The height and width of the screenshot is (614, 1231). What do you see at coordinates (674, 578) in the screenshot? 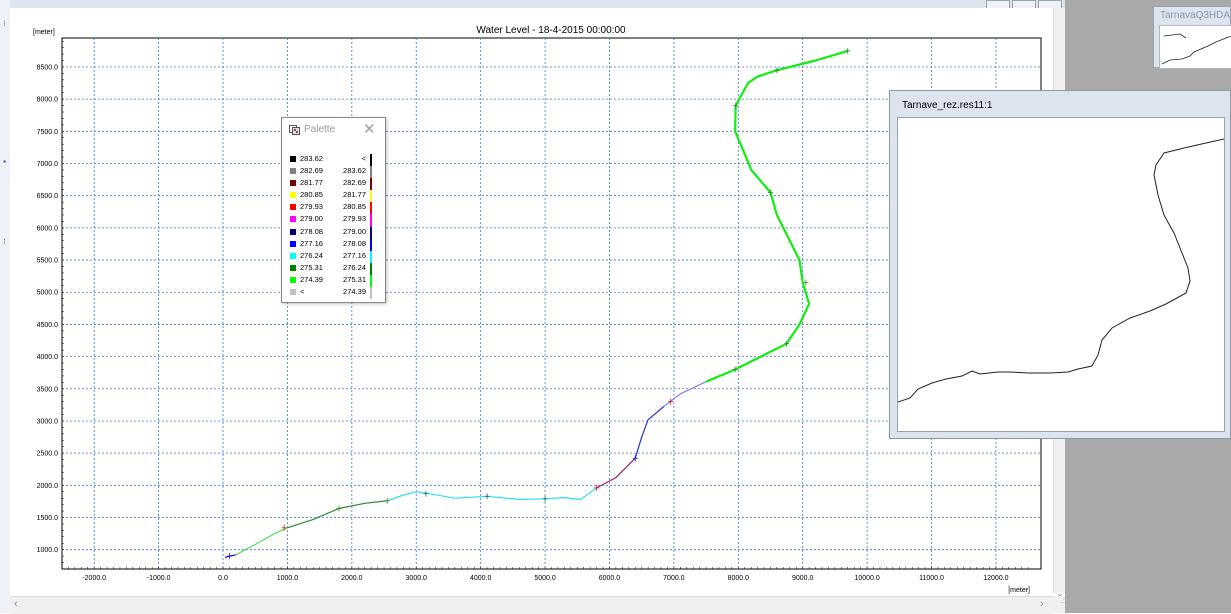
I see `x-tick-label: 7000.0` at bounding box center [674, 578].